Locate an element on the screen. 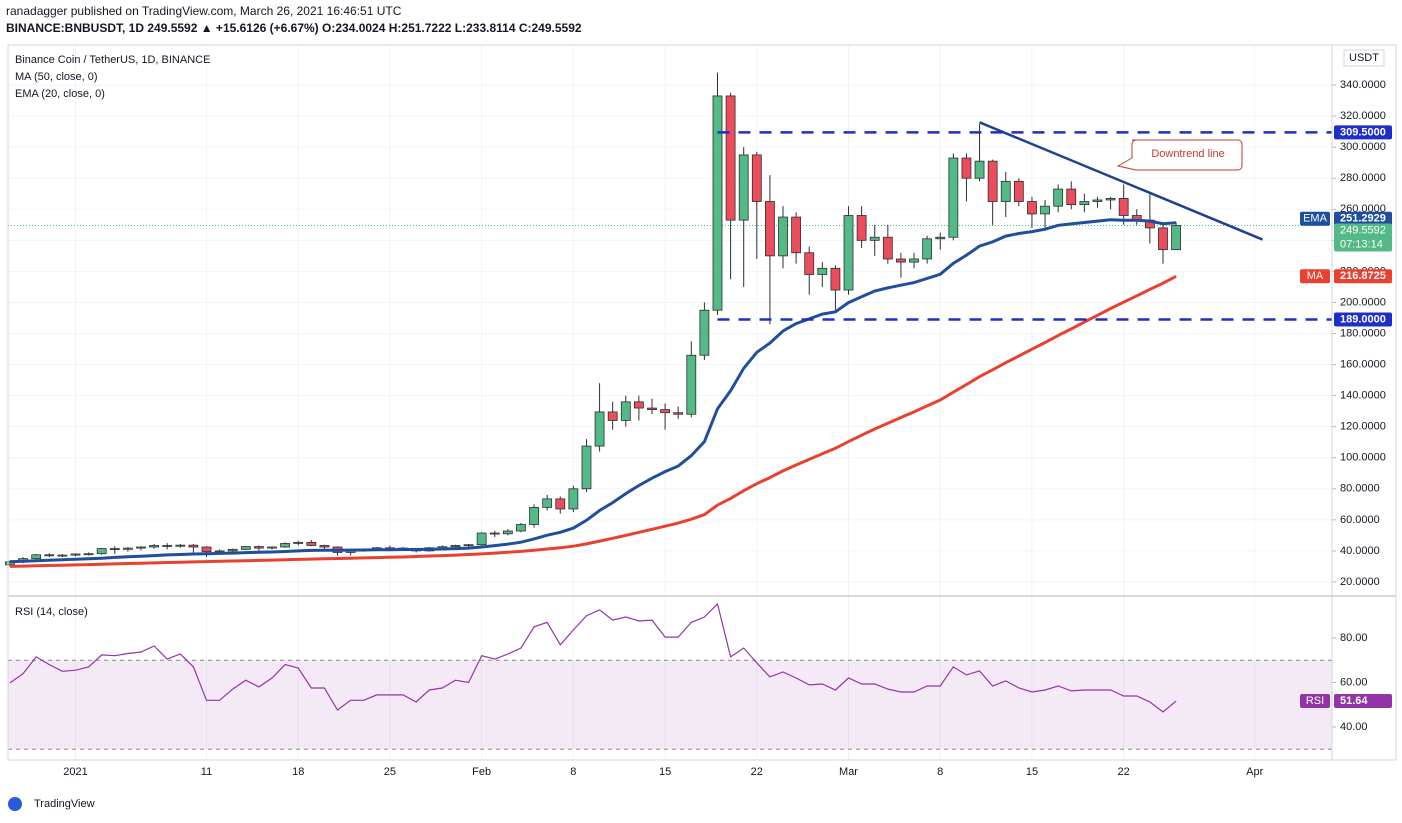 This screenshot has height=823, width=1402. rsi-tick-label: 80.00 is located at coordinates (1354, 638).